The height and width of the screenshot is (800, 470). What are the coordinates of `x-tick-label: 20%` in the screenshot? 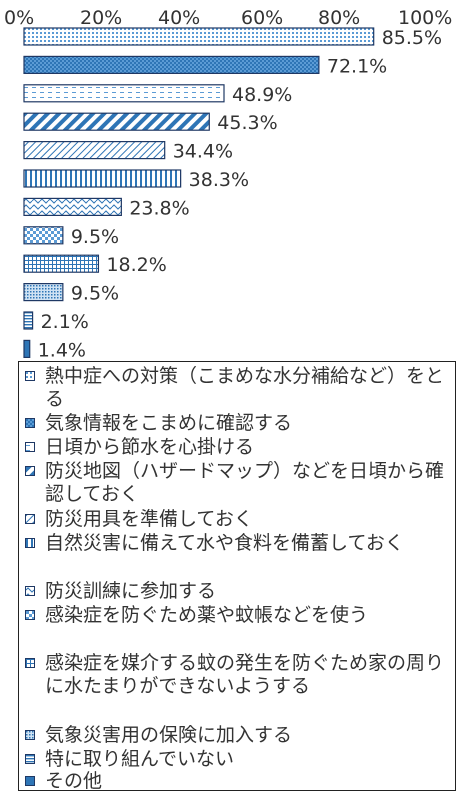 It's located at (101, 18).